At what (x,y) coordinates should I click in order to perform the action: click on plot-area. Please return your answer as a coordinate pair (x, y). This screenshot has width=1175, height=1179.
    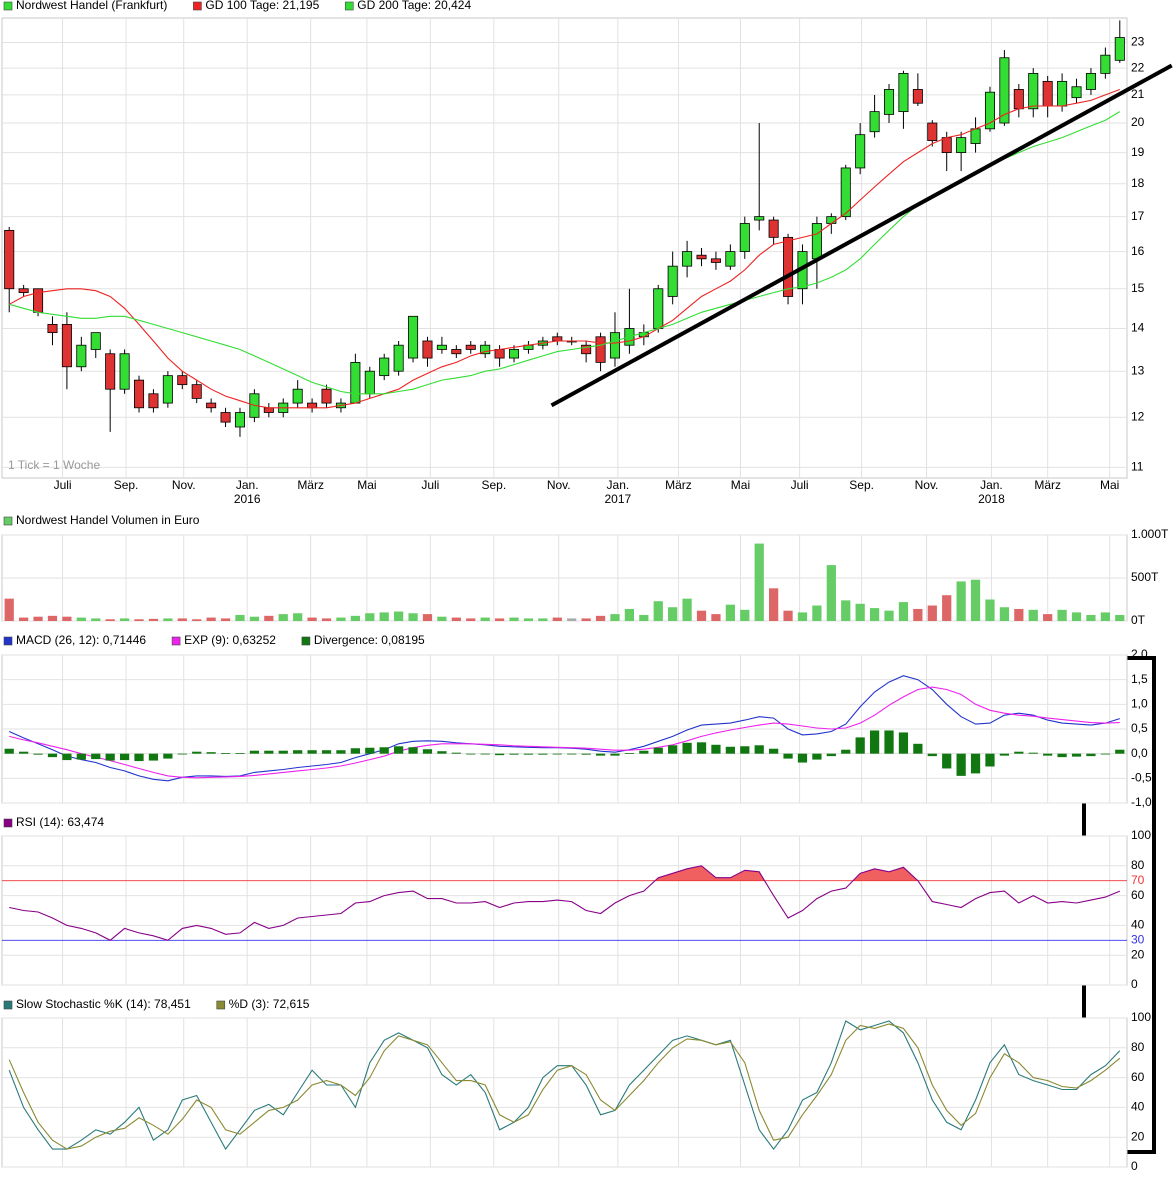
    Looking at the image, I should click on (564, 1092).